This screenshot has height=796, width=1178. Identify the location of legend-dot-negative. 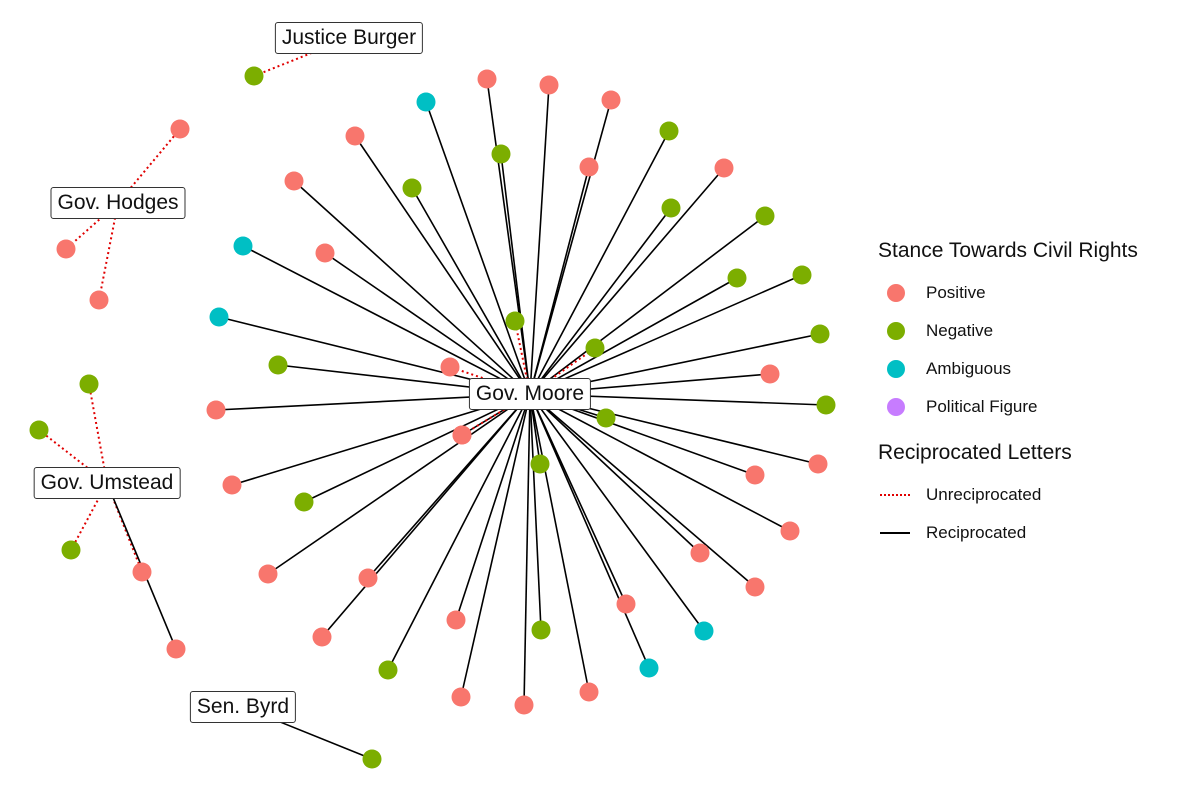
(896, 331).